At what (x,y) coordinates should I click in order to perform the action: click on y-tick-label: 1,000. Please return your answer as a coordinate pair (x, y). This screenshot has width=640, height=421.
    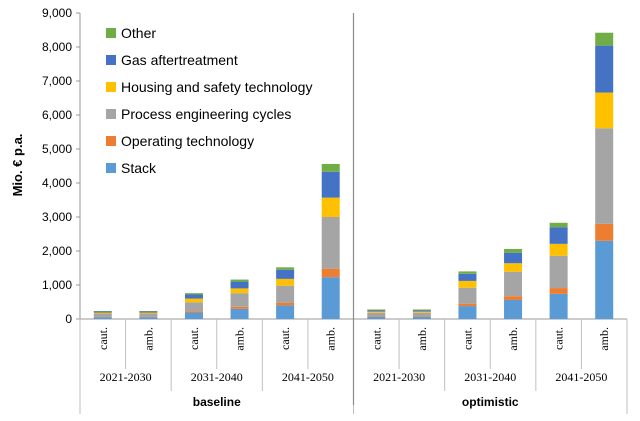
    Looking at the image, I should click on (57, 285).